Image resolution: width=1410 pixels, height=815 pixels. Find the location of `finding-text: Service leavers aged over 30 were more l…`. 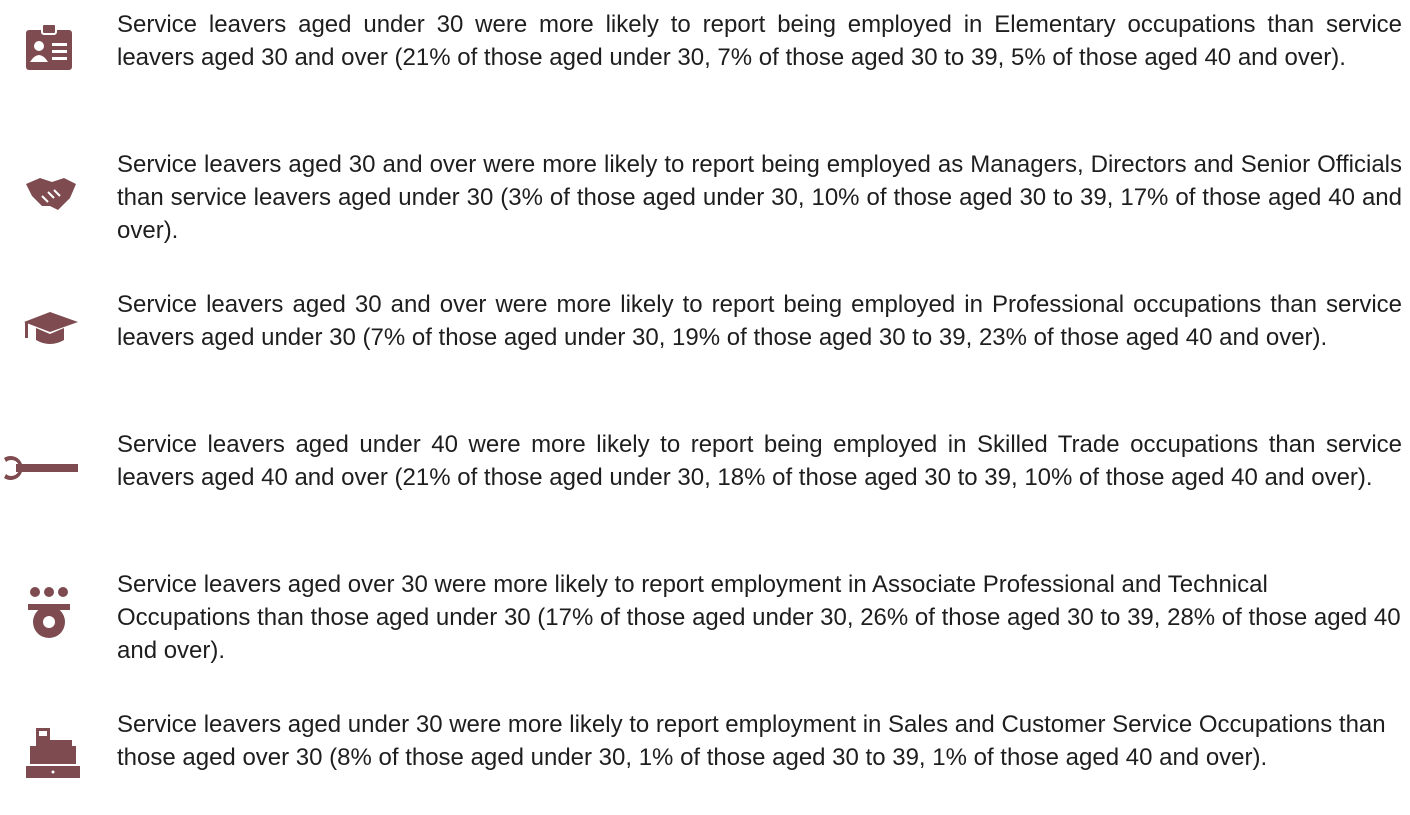

finding-text: Service leavers aged over 30 were more l… is located at coordinates (759, 617).